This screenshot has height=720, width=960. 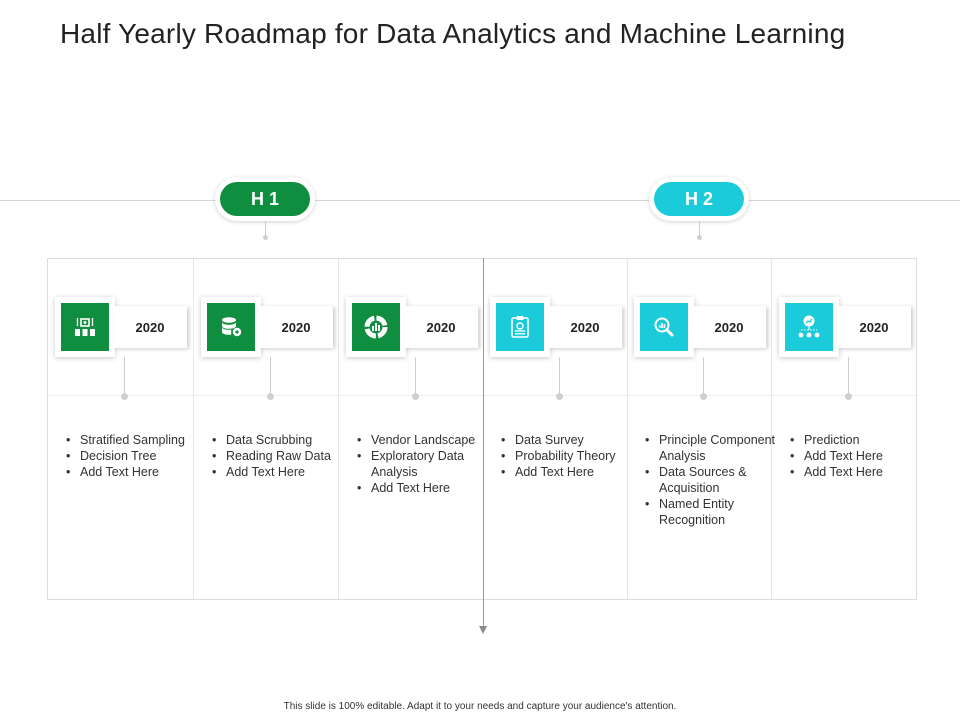 I want to click on milestone-list: Prediction Add Text Here Add Text Here, so click(x=857, y=456).